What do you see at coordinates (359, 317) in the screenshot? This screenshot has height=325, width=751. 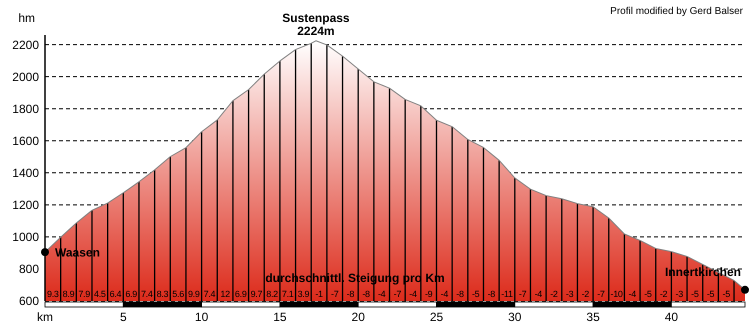 I see `x-tick-label: 20` at bounding box center [359, 317].